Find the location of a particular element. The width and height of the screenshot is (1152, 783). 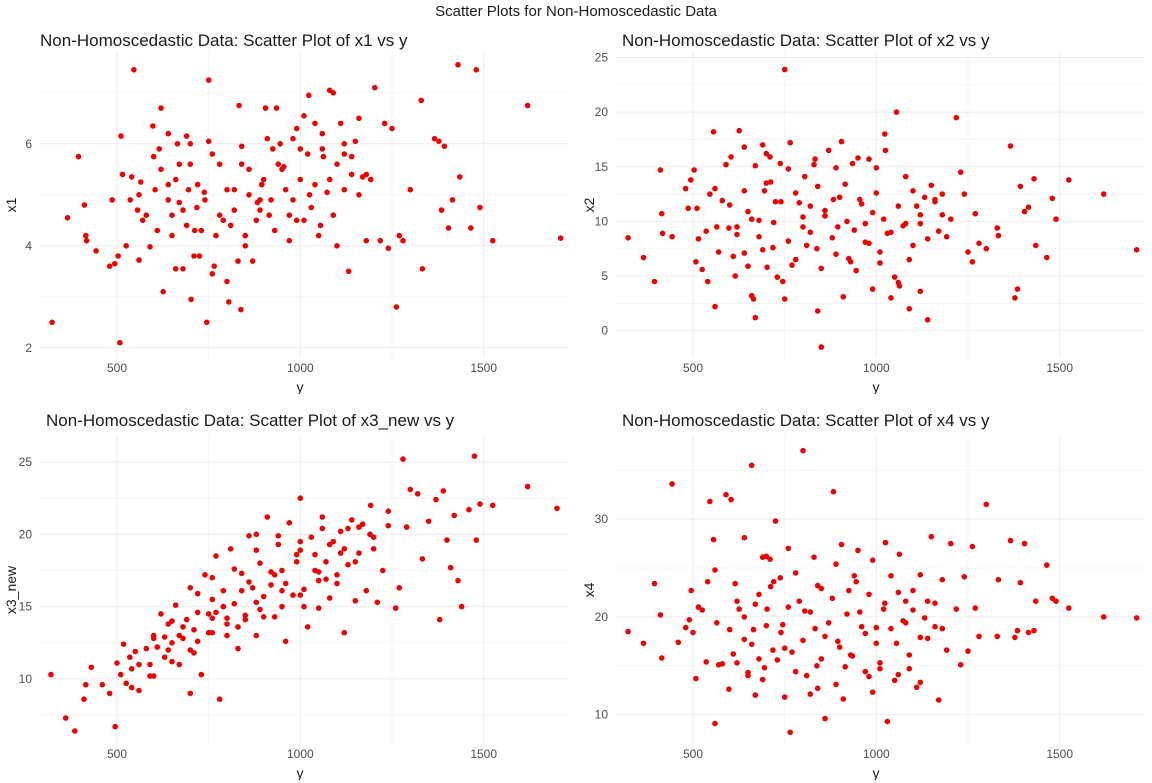

y-tick-label: 10 is located at coordinates (602, 715).